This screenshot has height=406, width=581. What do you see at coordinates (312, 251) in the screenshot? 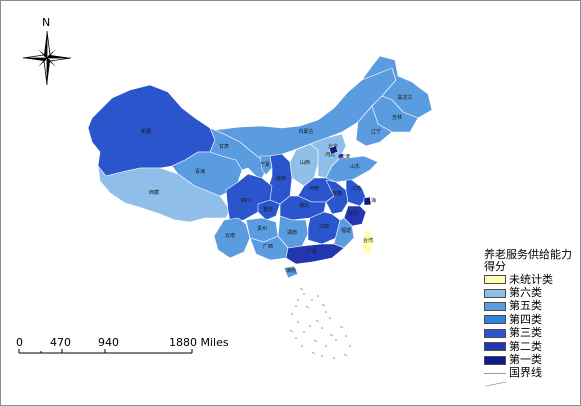
I see `province-label: 广东` at bounding box center [312, 251].